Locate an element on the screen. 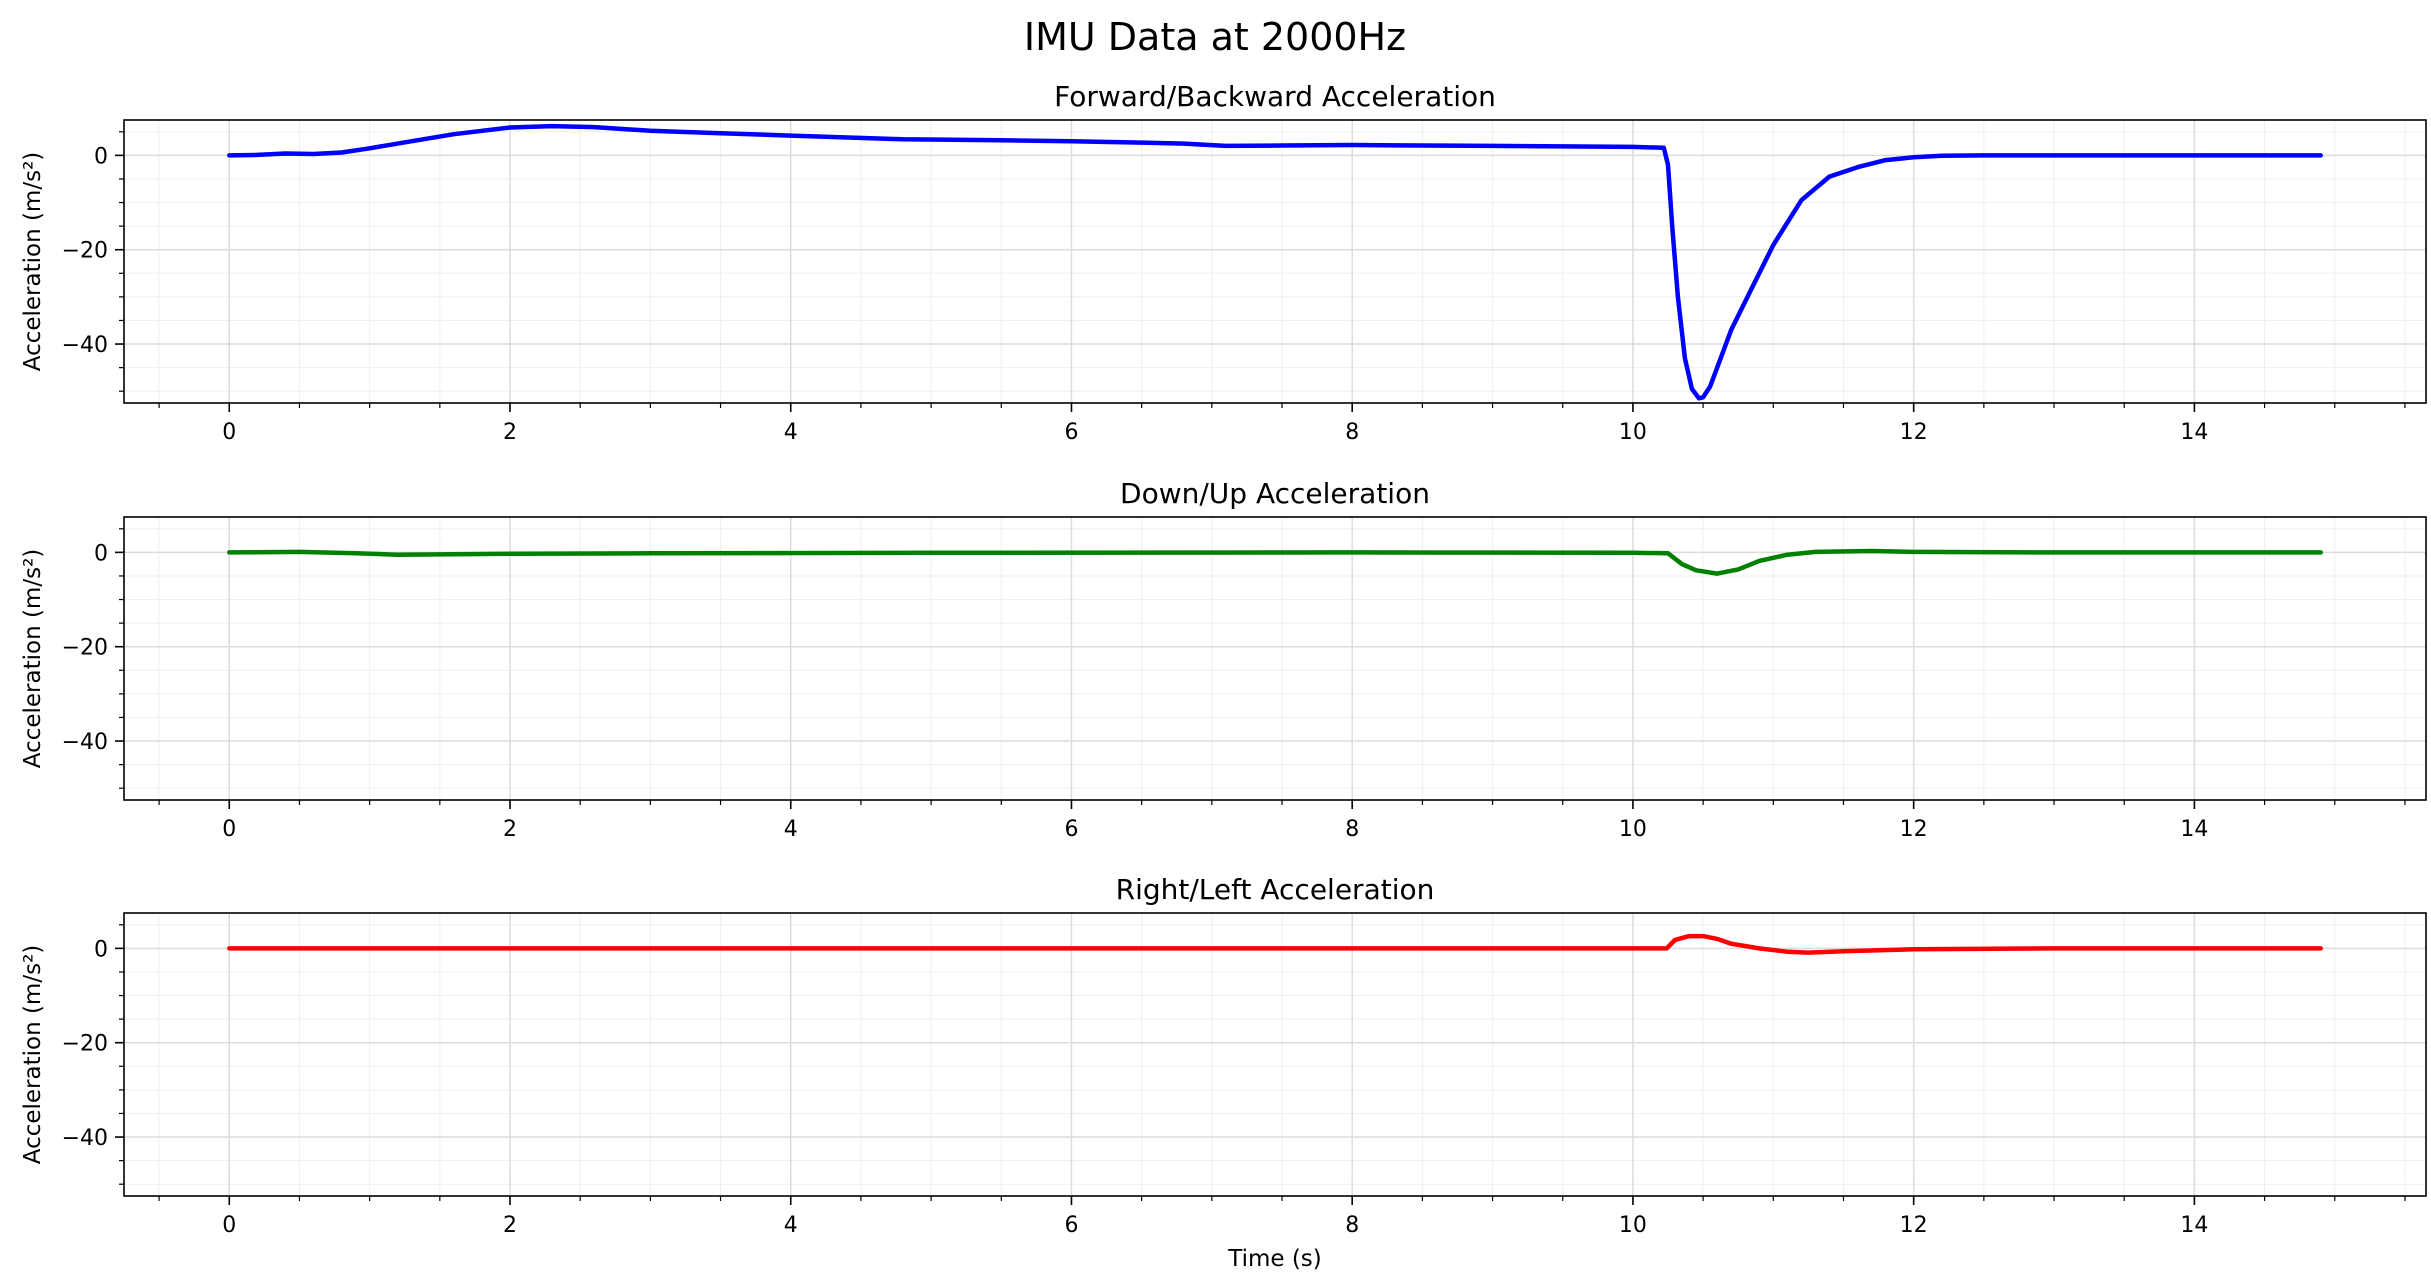 Image resolution: width=2431 pixels, height=1273 pixels. x-axis-label: Time (s) is located at coordinates (1274, 1259).